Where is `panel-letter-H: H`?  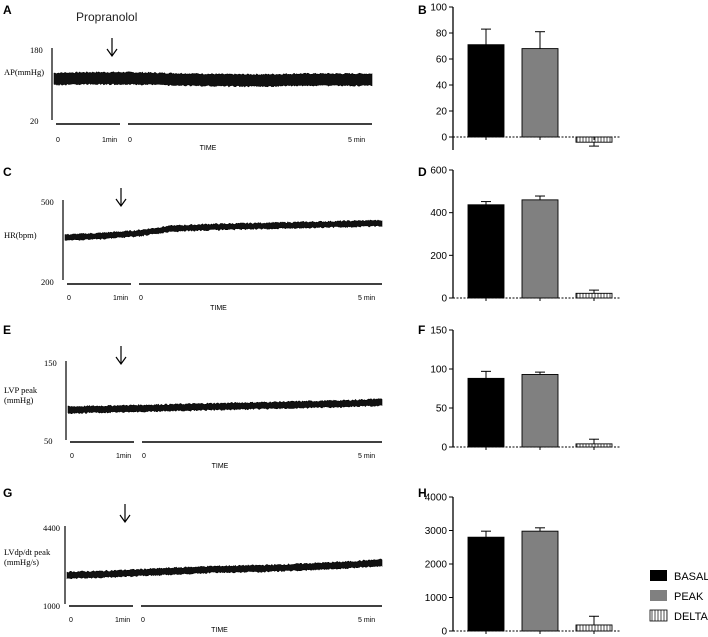 panel-letter-H: H is located at coordinates (422, 493).